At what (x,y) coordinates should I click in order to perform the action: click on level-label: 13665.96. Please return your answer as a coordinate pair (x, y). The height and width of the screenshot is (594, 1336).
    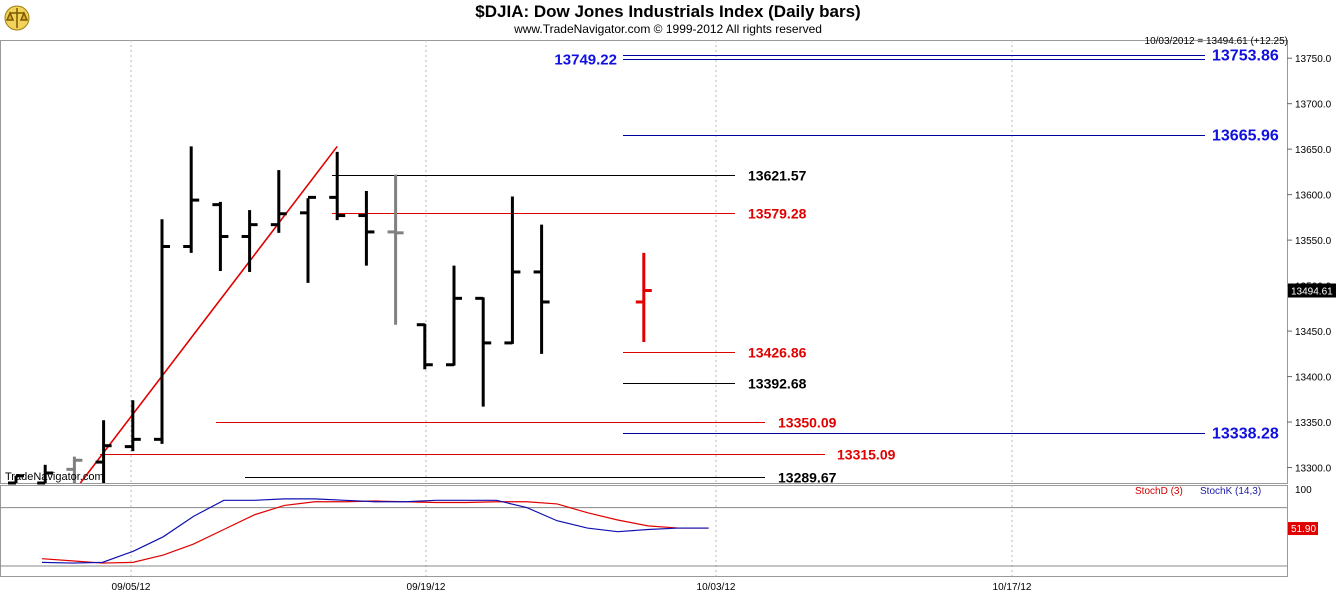
    Looking at the image, I should click on (1245, 136).